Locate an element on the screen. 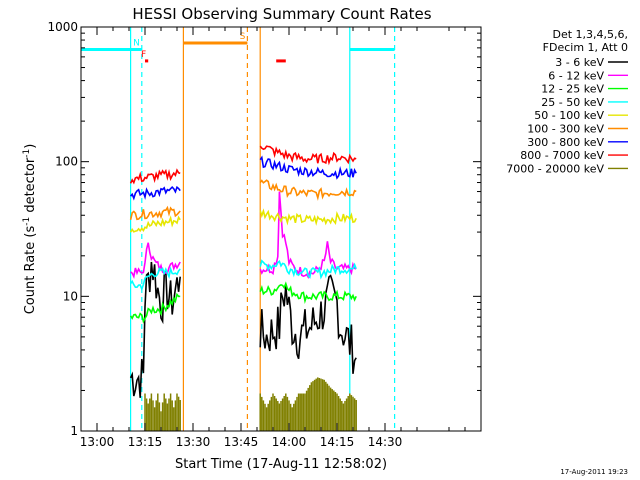  y-axis-label: Count Rate (s-1 detector-1) is located at coordinates (30, 229).